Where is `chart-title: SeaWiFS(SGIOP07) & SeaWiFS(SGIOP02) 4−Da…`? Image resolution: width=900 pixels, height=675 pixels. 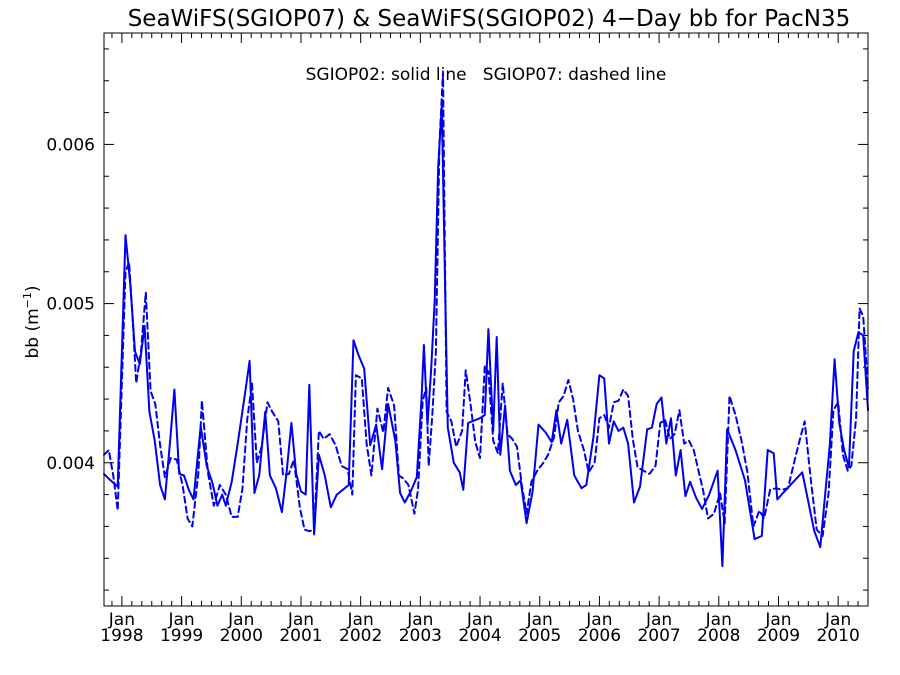
chart-title: SeaWiFS(SGIOP07) & SeaWiFS(SGIOP02) 4−Da… is located at coordinates (489, 19).